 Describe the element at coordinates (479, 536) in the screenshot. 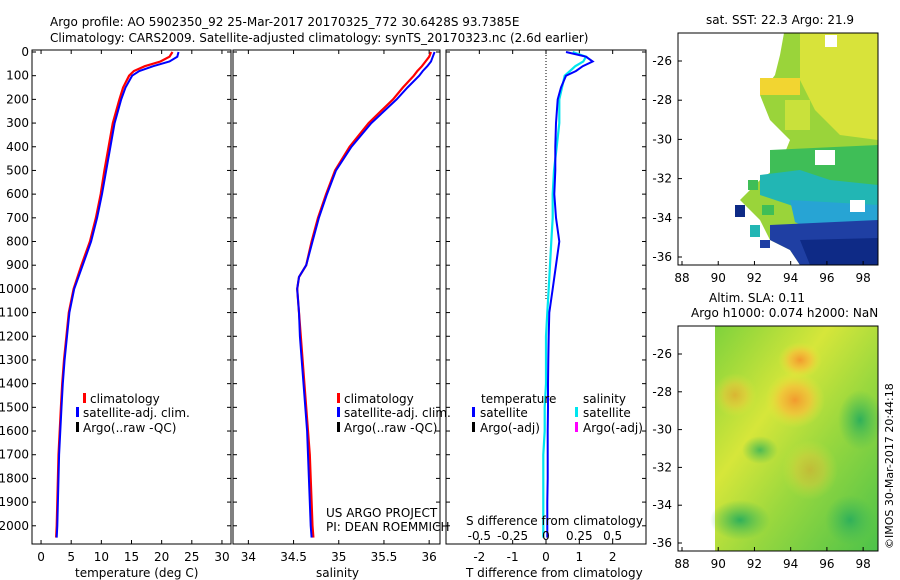

I see `s-tick-label: -0.5` at that location.